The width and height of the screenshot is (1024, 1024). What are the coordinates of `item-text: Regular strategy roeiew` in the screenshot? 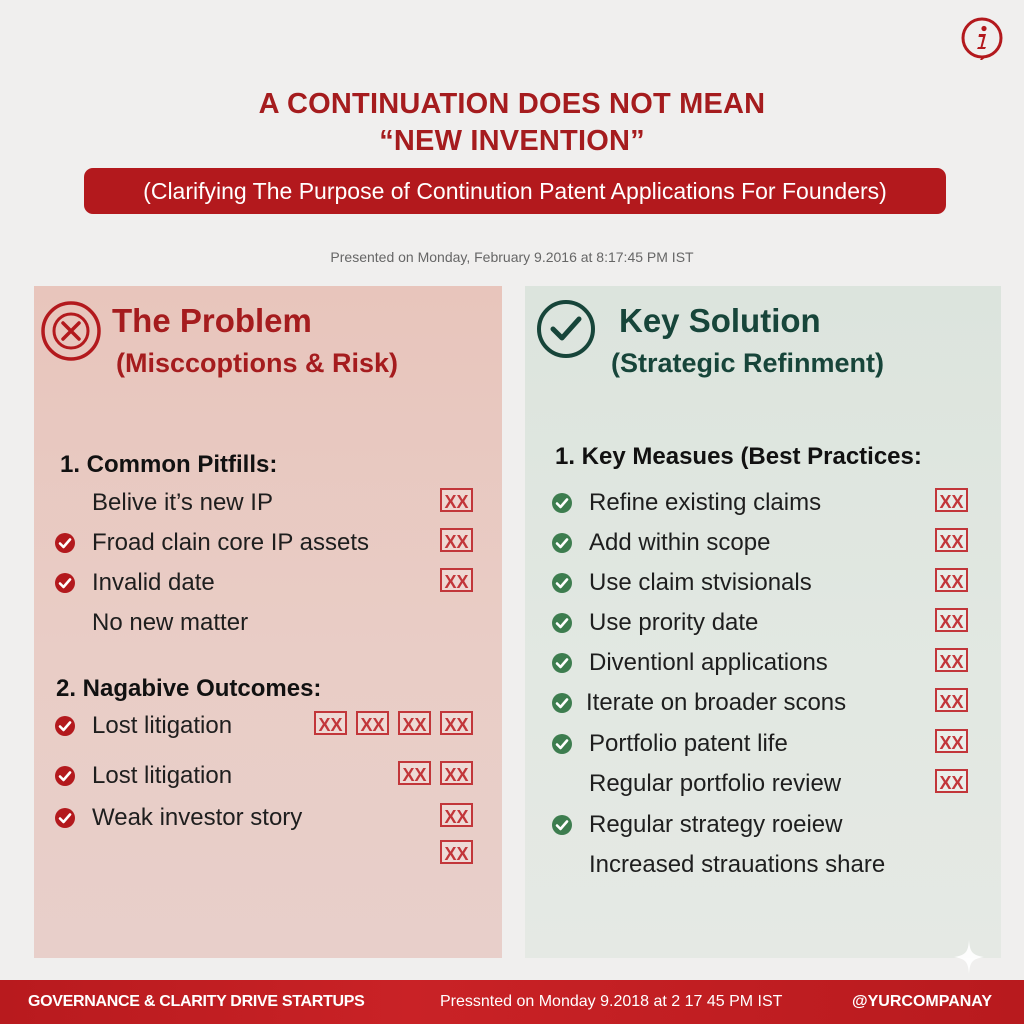 It's located at (716, 824).